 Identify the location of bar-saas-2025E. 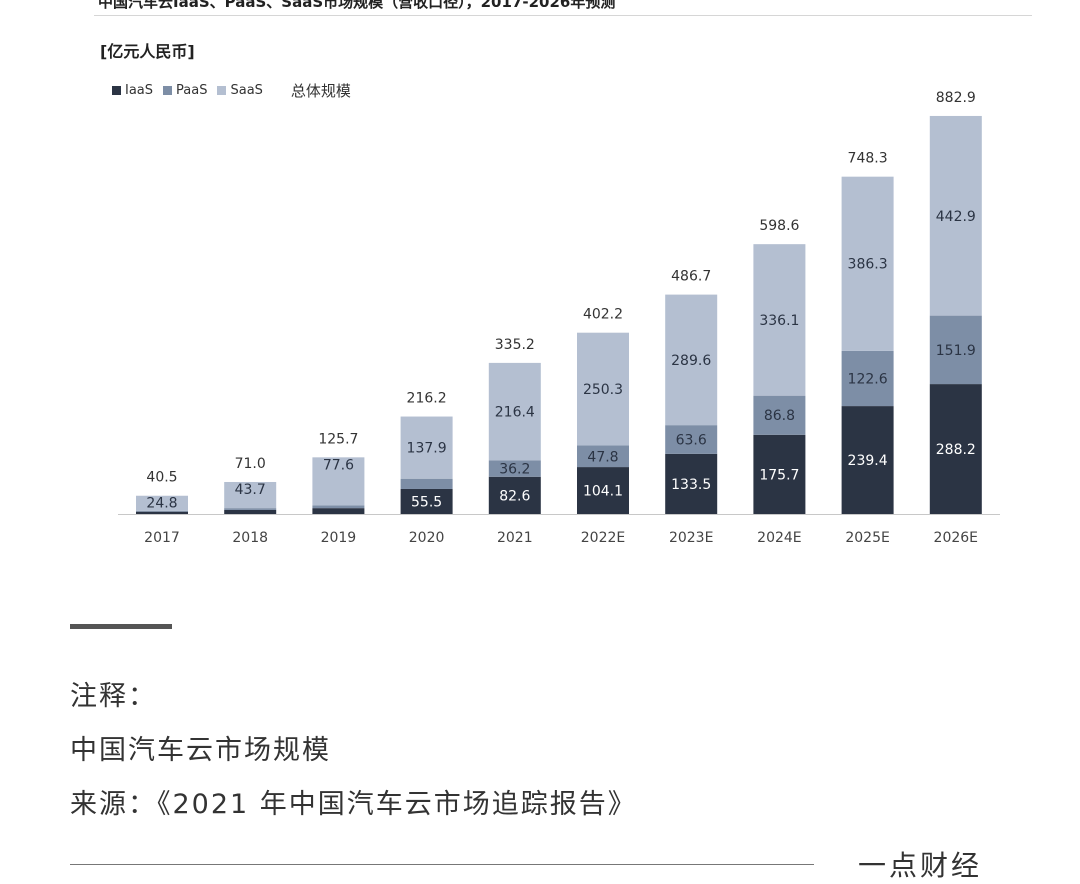
(867, 263).